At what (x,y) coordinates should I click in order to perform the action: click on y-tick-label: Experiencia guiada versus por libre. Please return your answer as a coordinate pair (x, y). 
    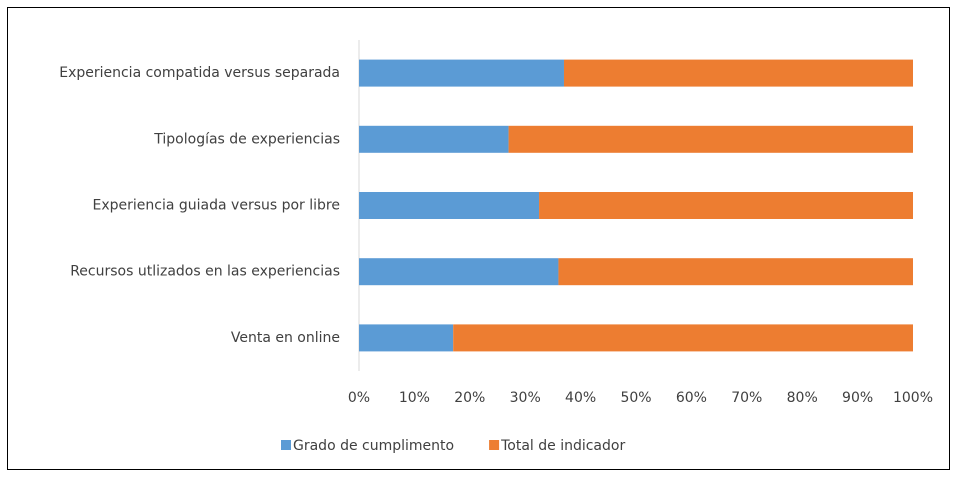
    Looking at the image, I should click on (216, 206).